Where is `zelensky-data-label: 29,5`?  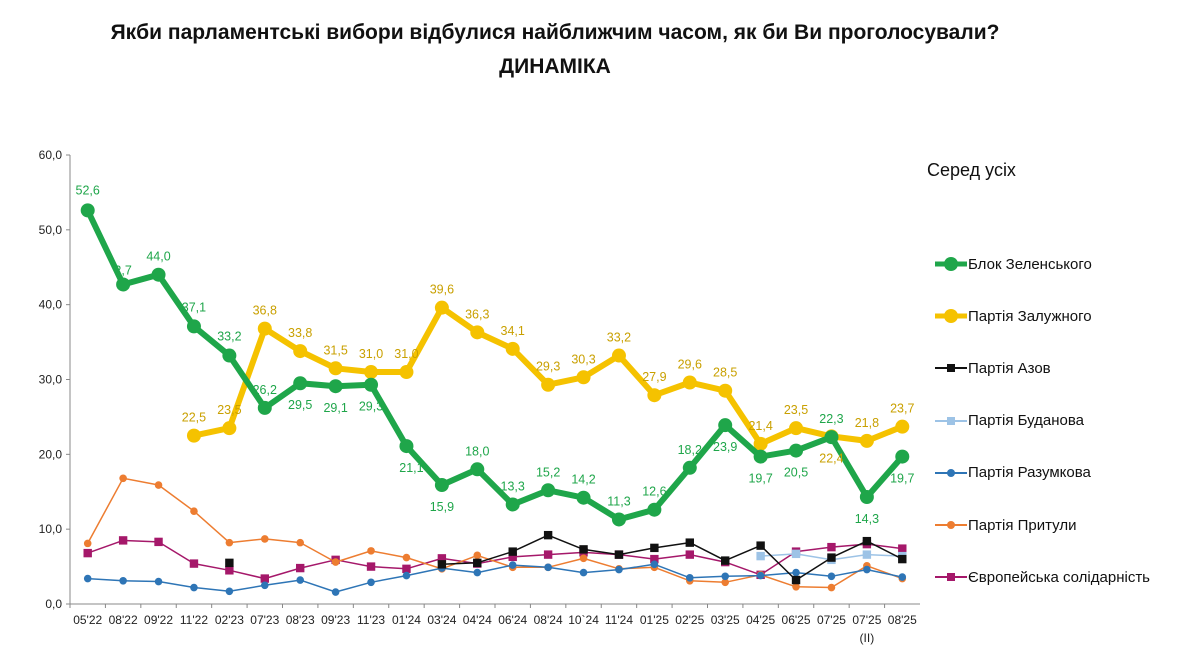
zelensky-data-label: 29,5 is located at coordinates (300, 405).